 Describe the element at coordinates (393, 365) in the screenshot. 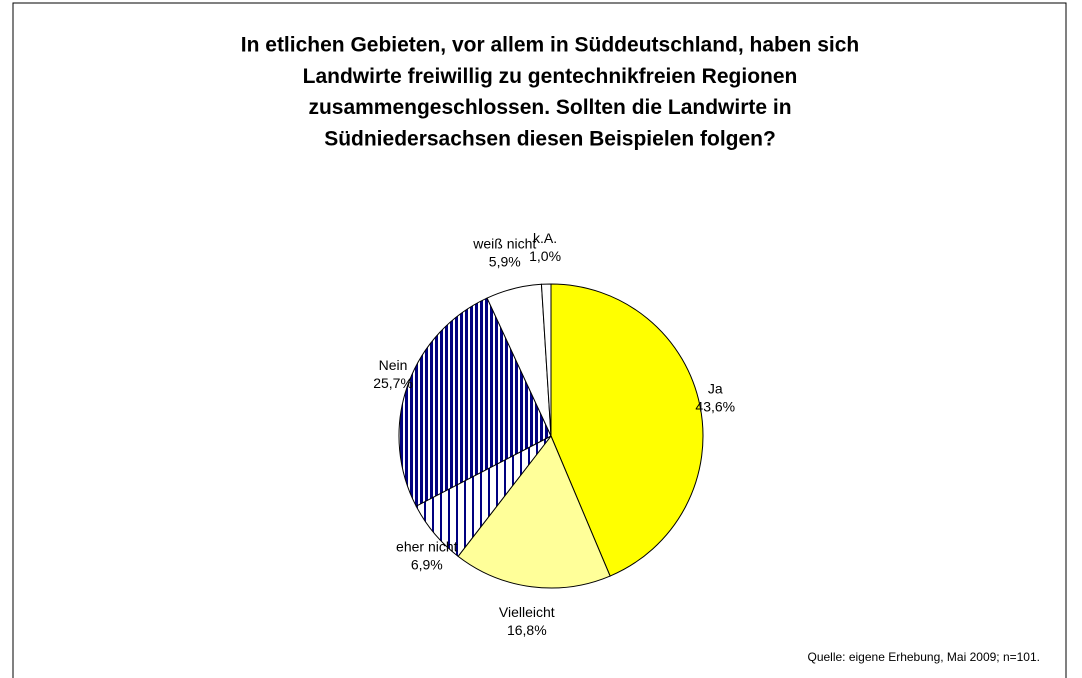

I see `slice-label: Nein` at that location.